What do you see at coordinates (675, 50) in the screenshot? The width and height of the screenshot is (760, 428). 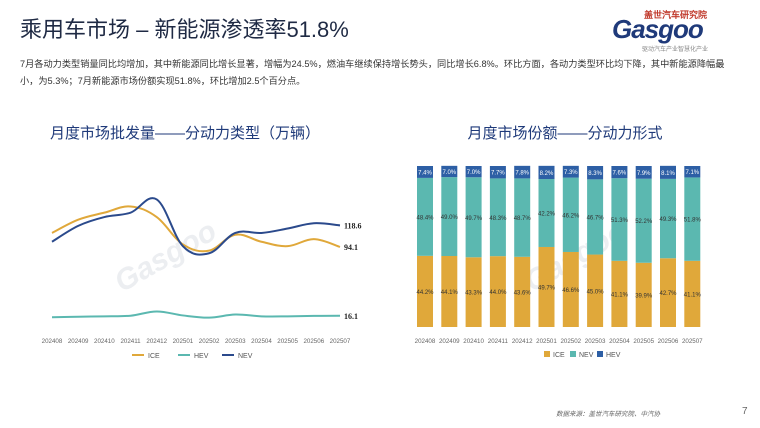 I see `logo-subtitle: 驱动汽车产业智慧化产业` at bounding box center [675, 50].